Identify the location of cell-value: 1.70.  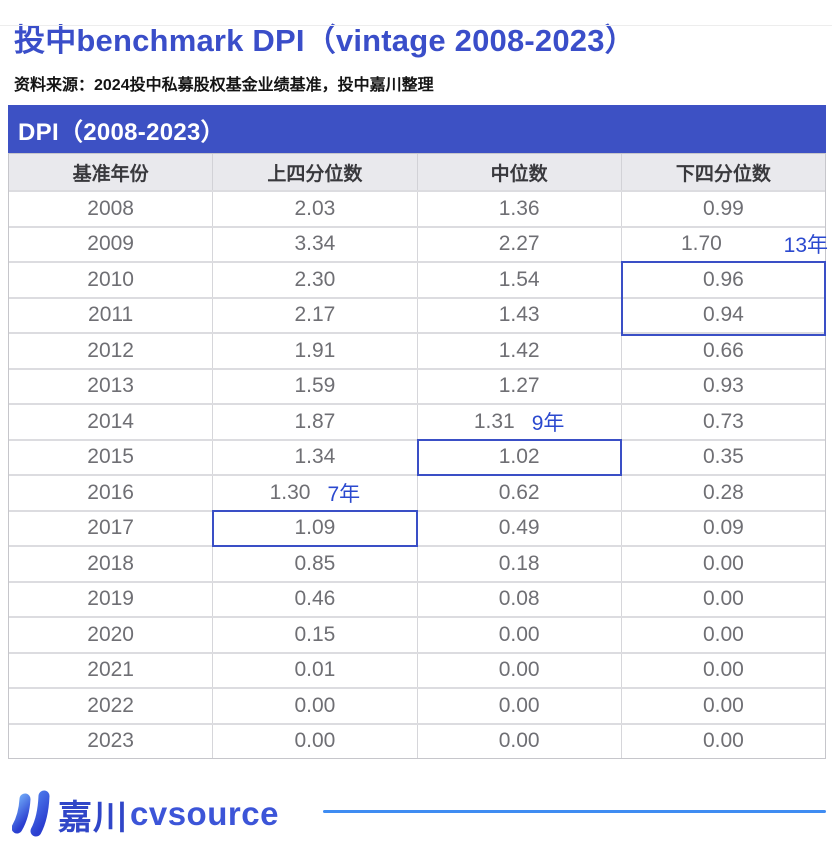
(701, 244).